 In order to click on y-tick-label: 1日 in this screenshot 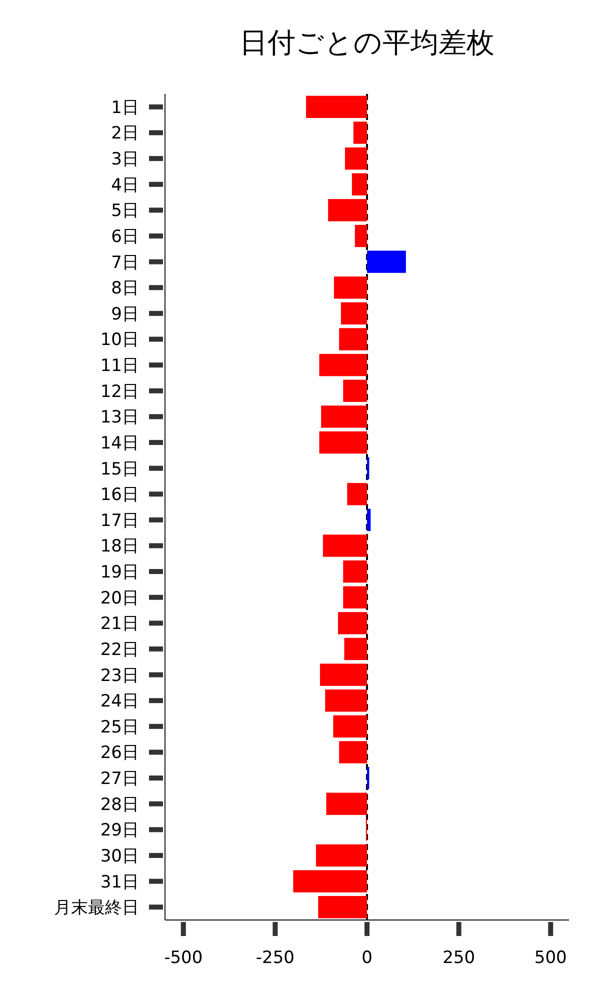, I will do `click(125, 108)`.